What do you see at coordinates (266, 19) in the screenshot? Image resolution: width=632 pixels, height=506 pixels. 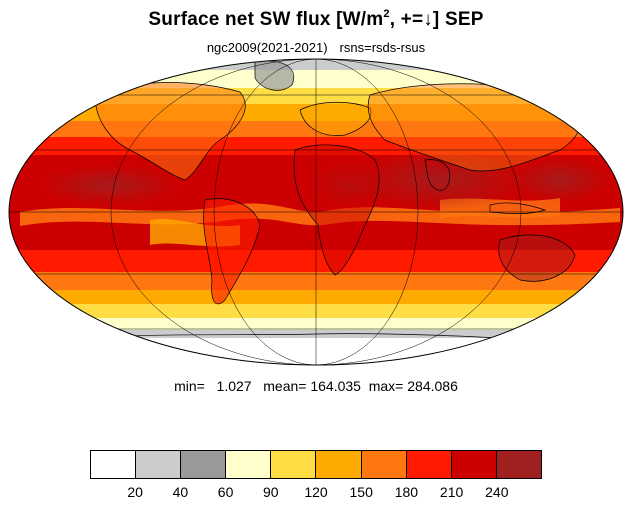 I see `title-prefix: Surface net SW flux [W/m` at bounding box center [266, 19].